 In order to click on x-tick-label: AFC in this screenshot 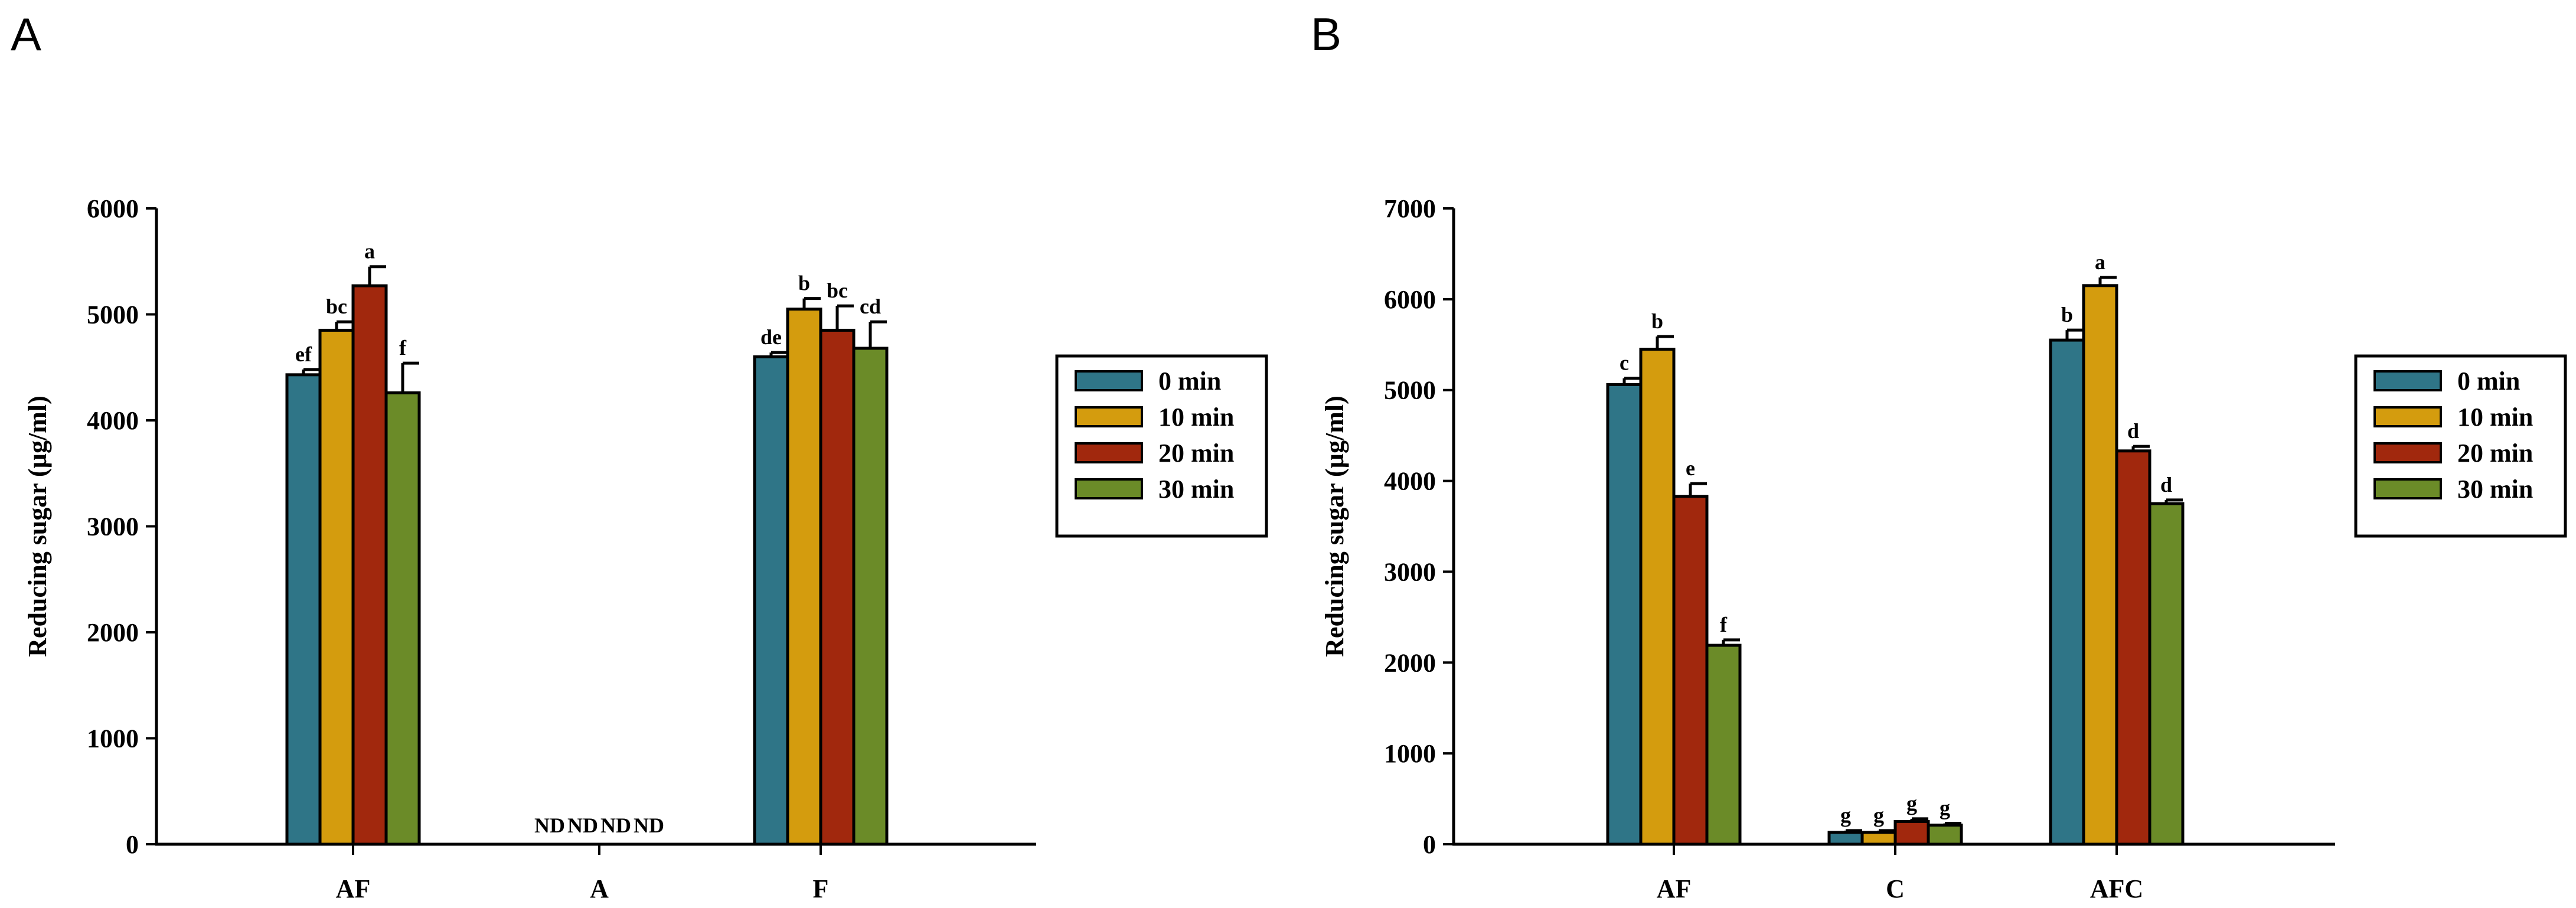, I will do `click(2116, 888)`.